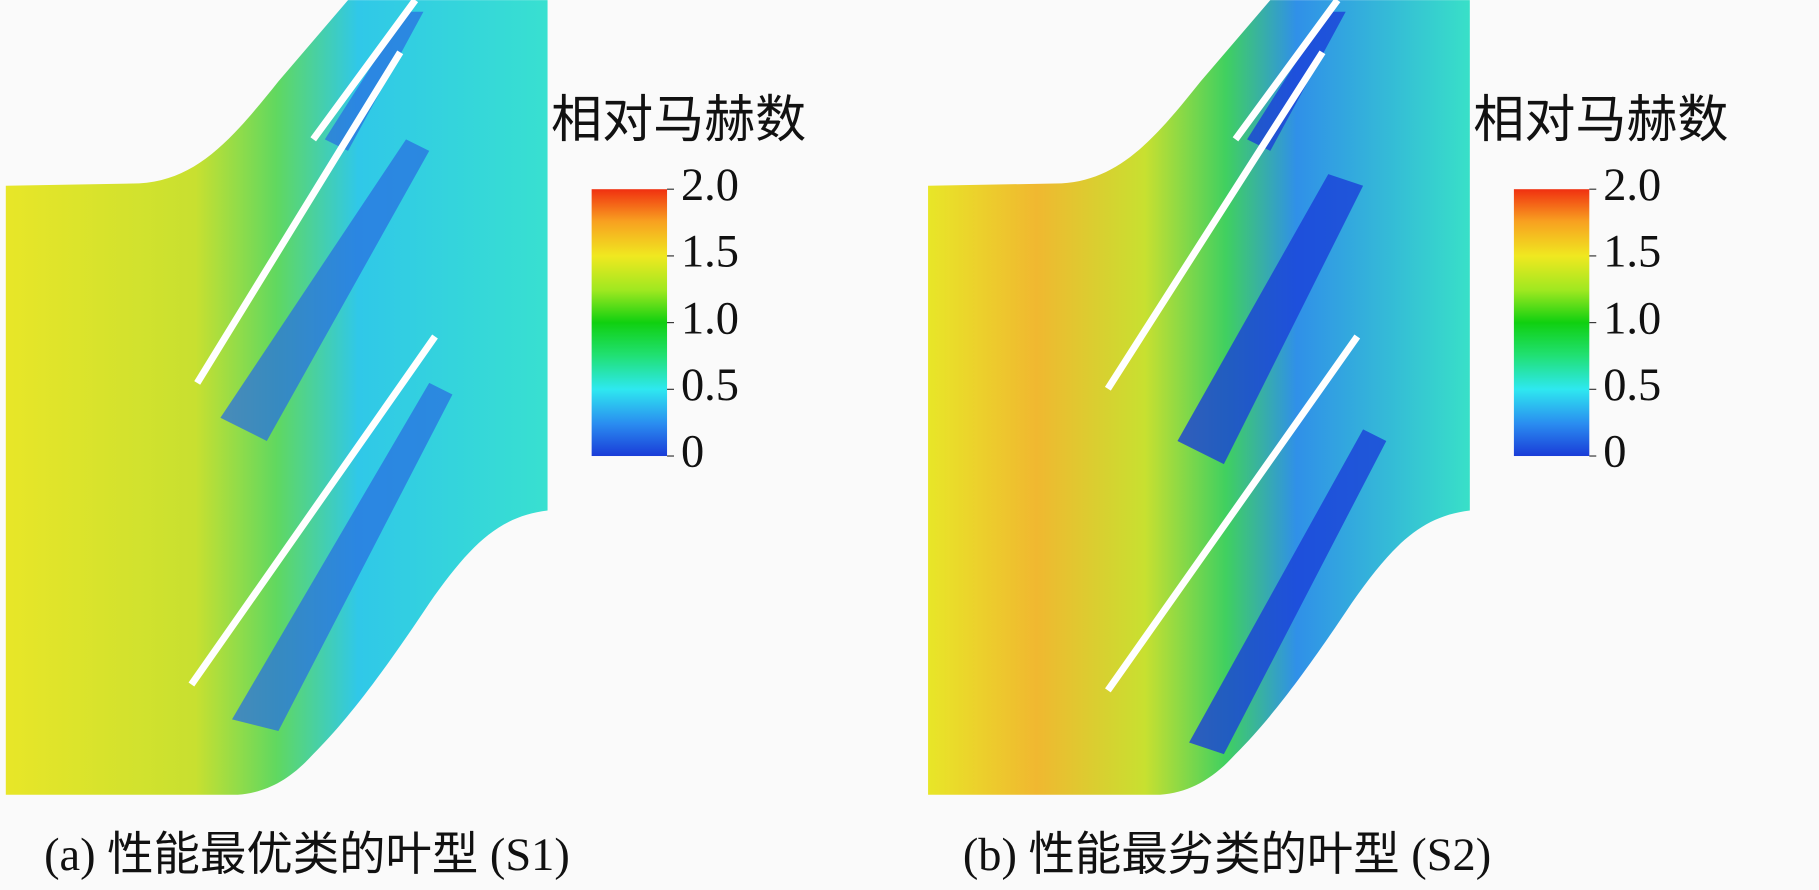 The image size is (1819, 890). Describe the element at coordinates (1227, 855) in the screenshot. I see `caption: (b) 性能最劣类的叶型 (S2)` at that location.